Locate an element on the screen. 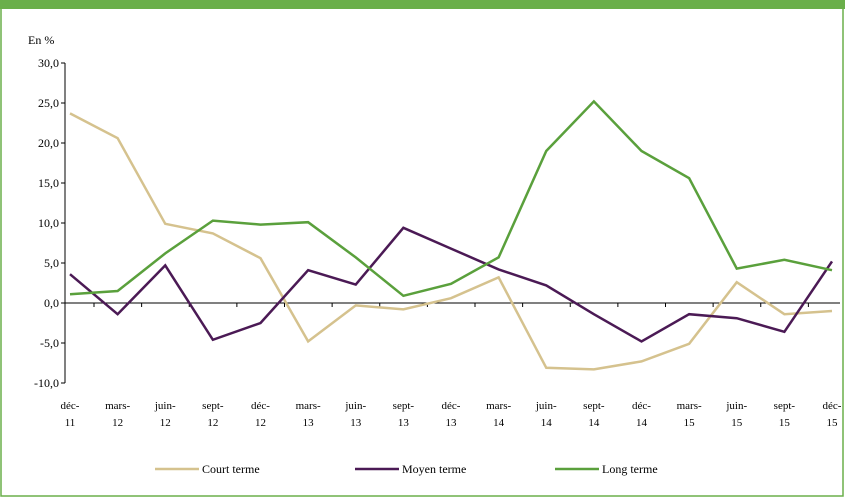 The image size is (845, 497). x-tick-label: sept- 15 is located at coordinates (785, 414).